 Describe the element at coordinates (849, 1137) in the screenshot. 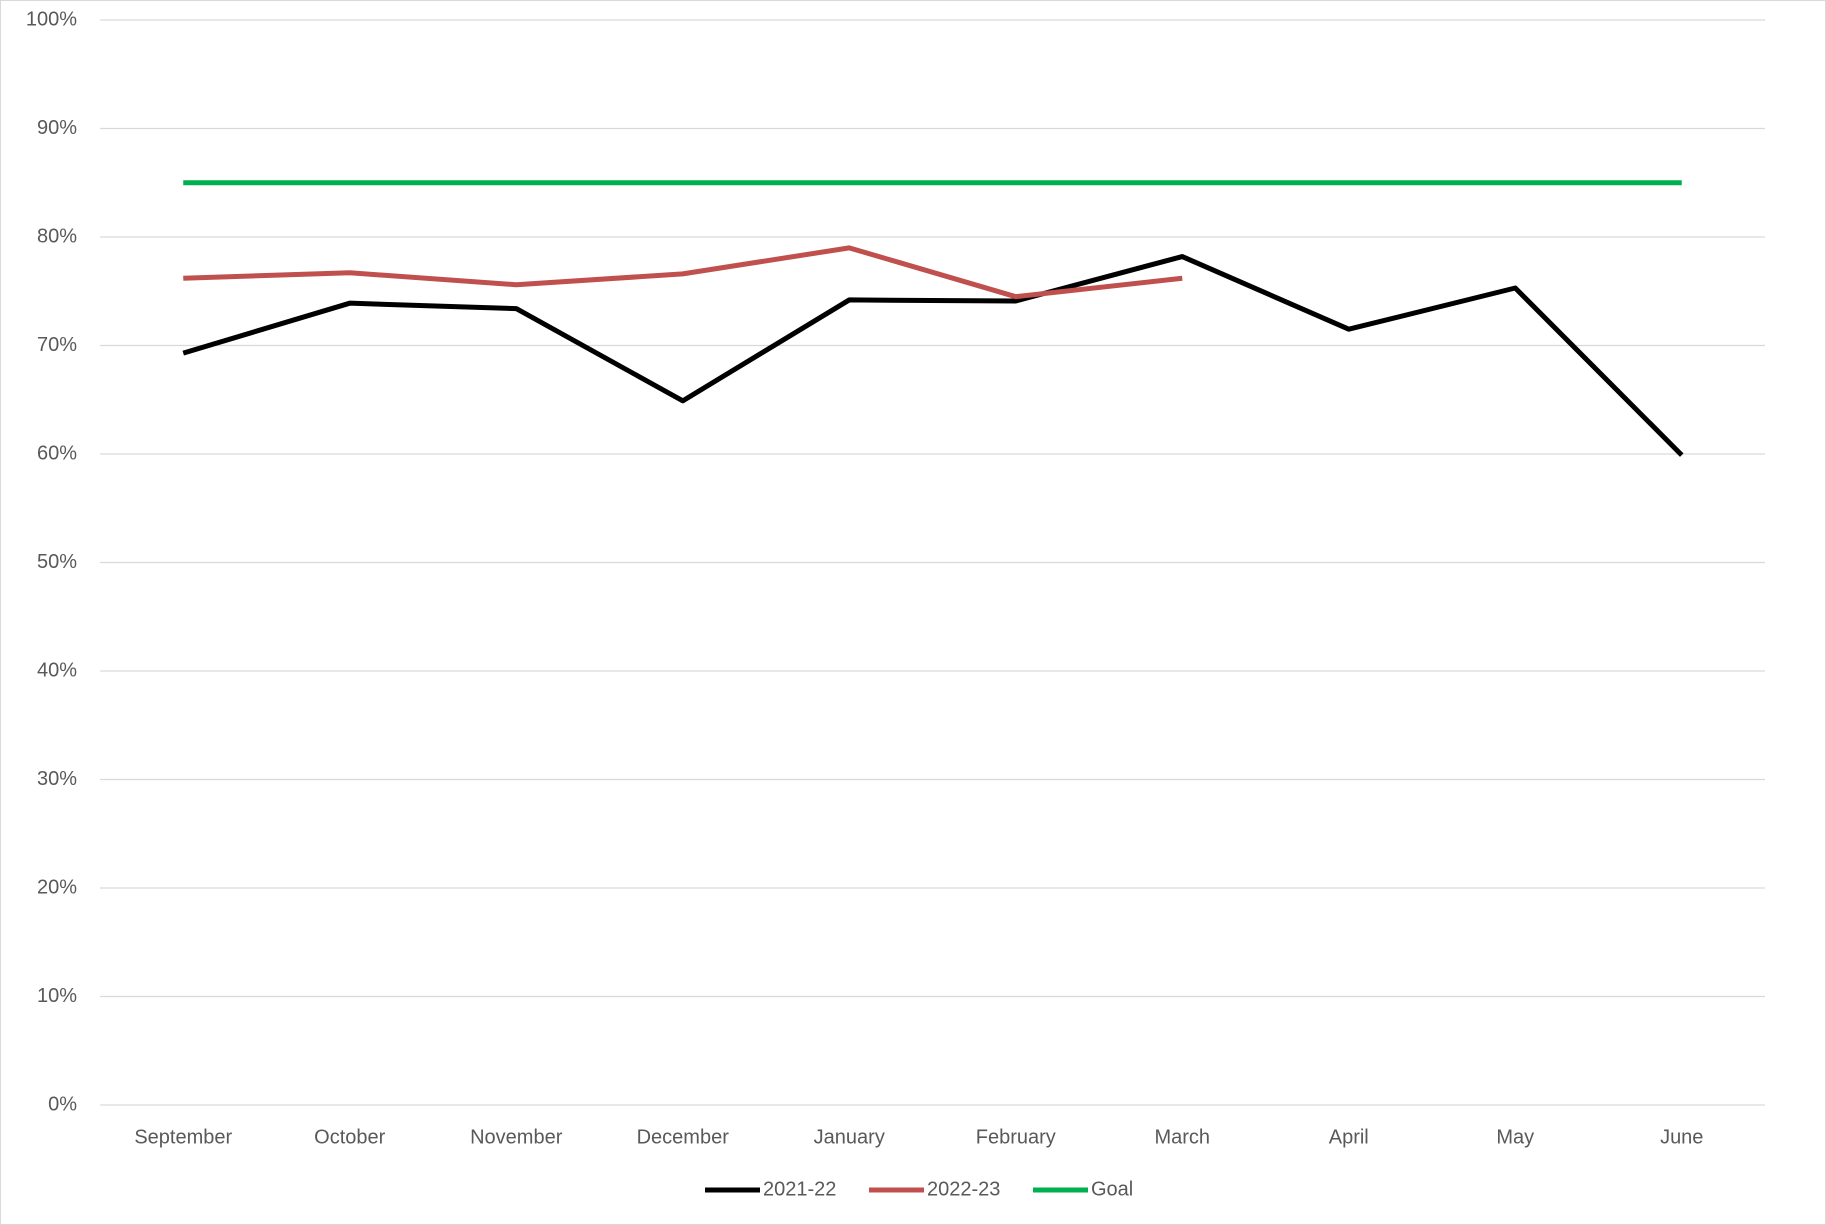

I see `x-tick-label: January` at that location.